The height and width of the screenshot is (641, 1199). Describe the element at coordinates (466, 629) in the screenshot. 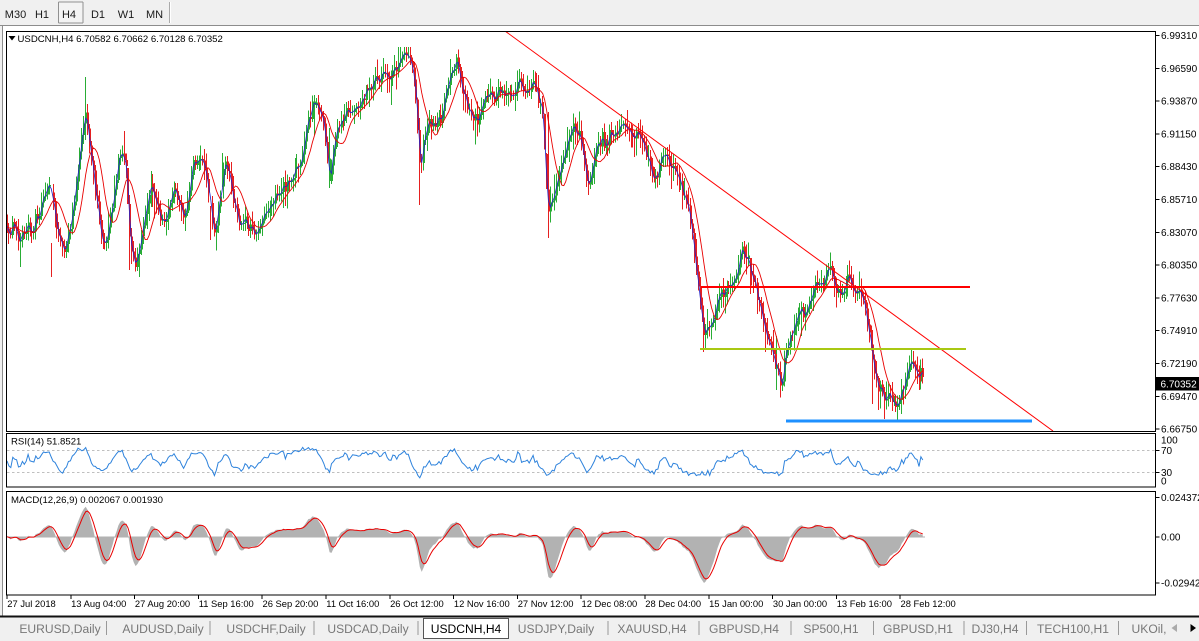

I see `svg-text: USDCNH,H4` at that location.